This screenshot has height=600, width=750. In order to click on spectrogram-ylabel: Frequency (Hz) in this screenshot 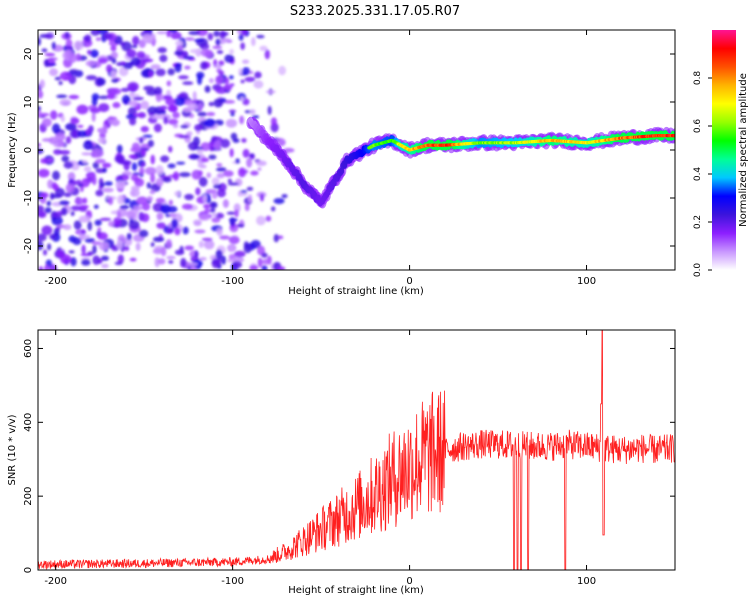, I will do `click(12, 150)`.